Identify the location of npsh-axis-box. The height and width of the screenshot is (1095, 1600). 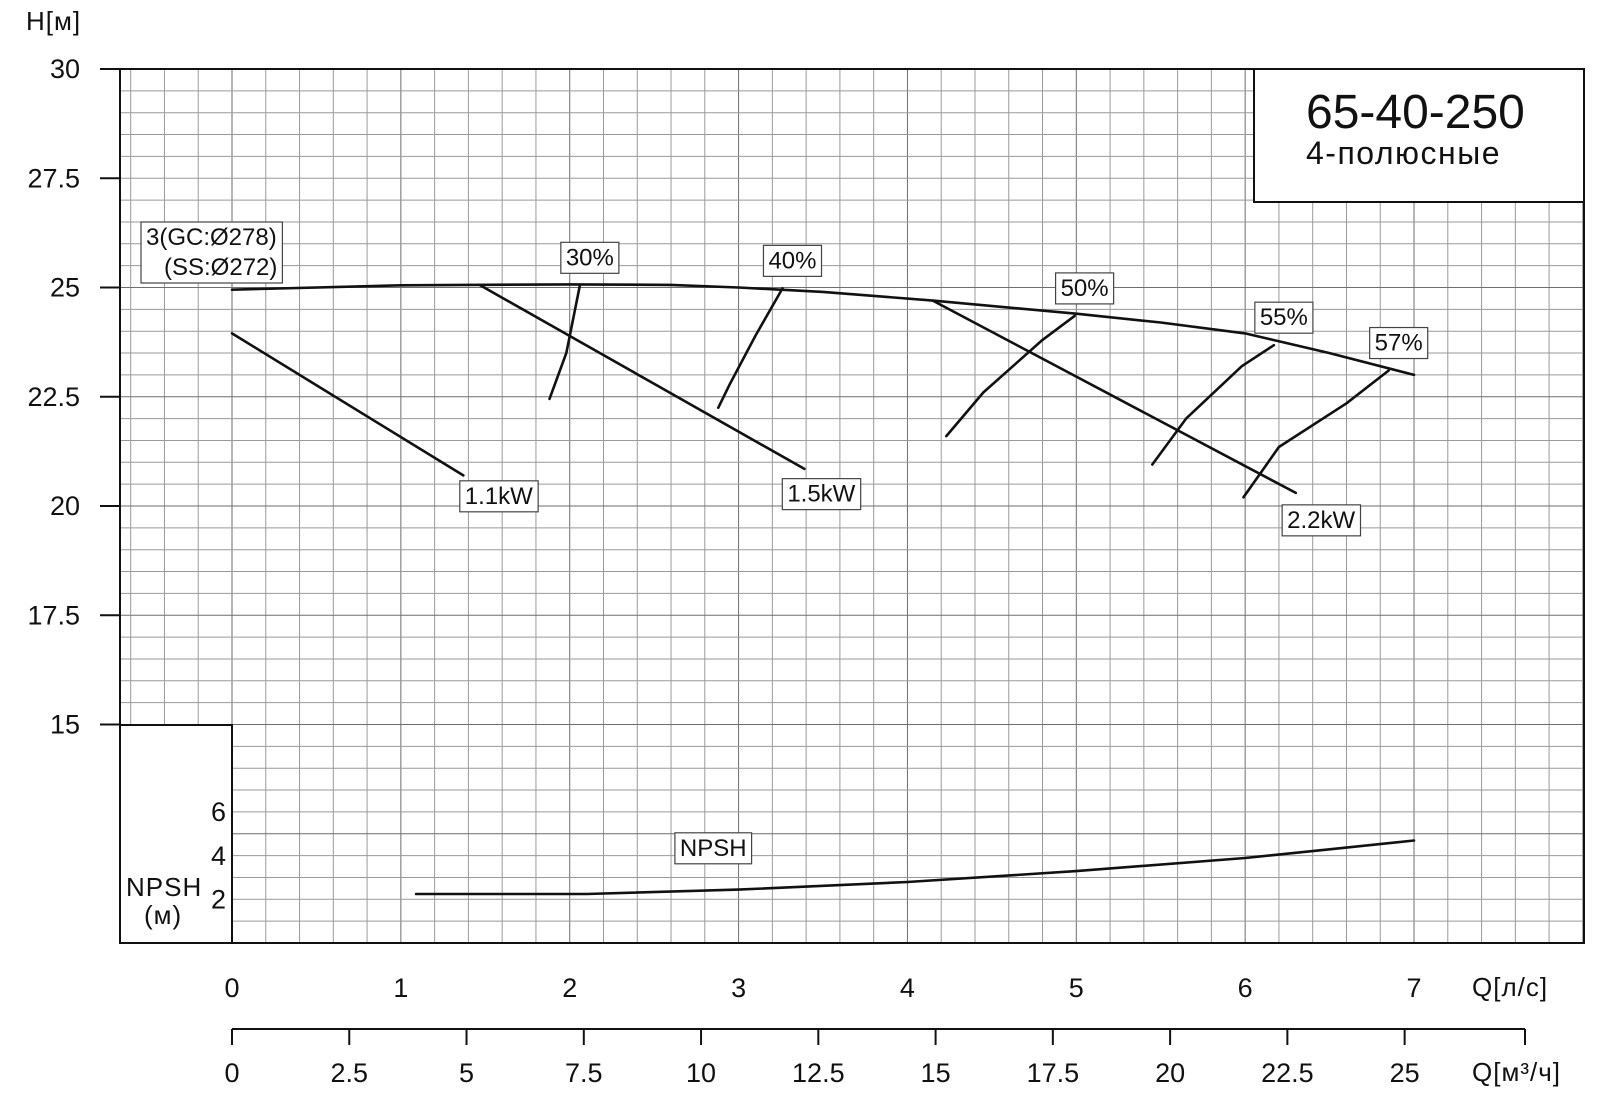
(176, 834).